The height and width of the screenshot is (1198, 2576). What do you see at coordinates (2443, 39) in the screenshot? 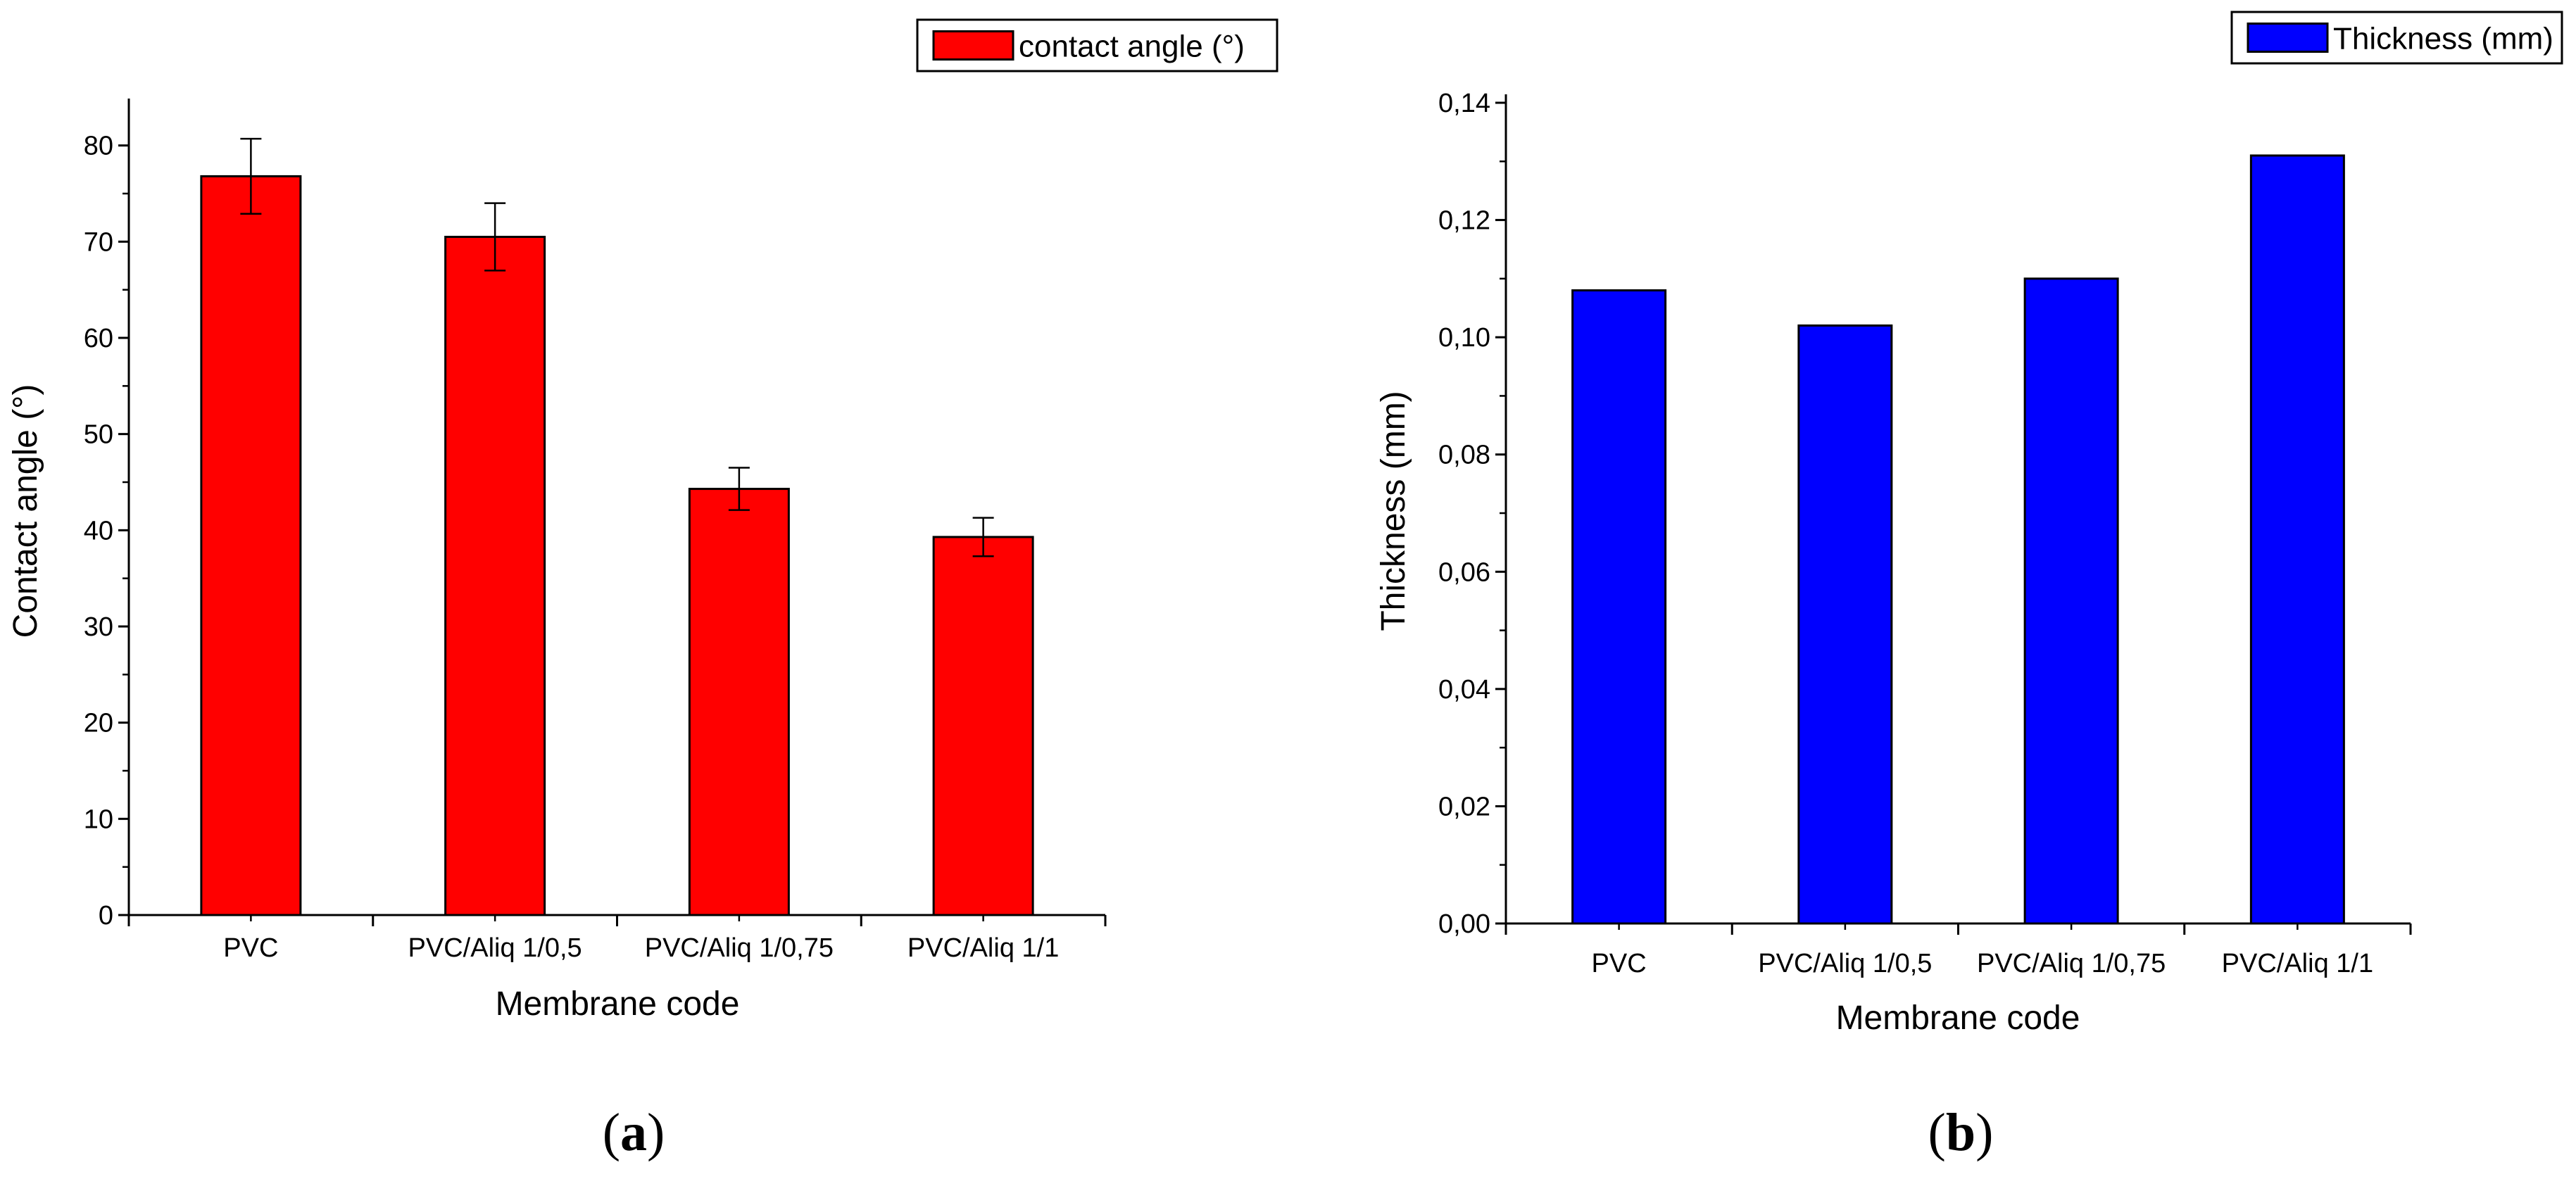
I see `legend-label: Thickness (mm)` at bounding box center [2443, 39].